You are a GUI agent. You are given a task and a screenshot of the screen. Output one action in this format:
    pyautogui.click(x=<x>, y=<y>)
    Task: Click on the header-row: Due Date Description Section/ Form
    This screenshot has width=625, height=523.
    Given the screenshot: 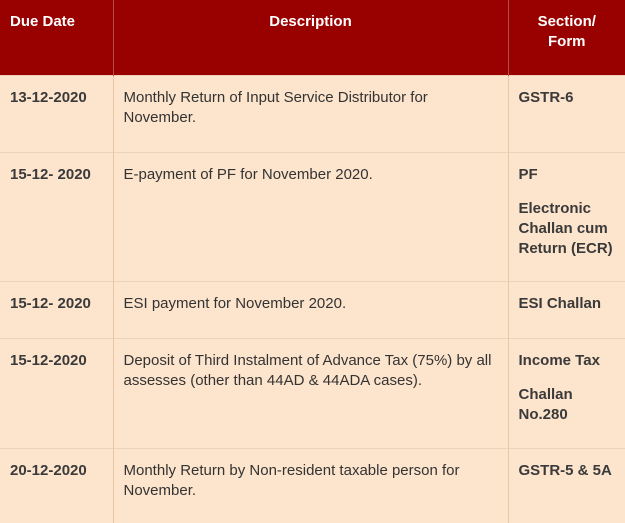 What is the action you would take?
    pyautogui.click(x=312, y=37)
    